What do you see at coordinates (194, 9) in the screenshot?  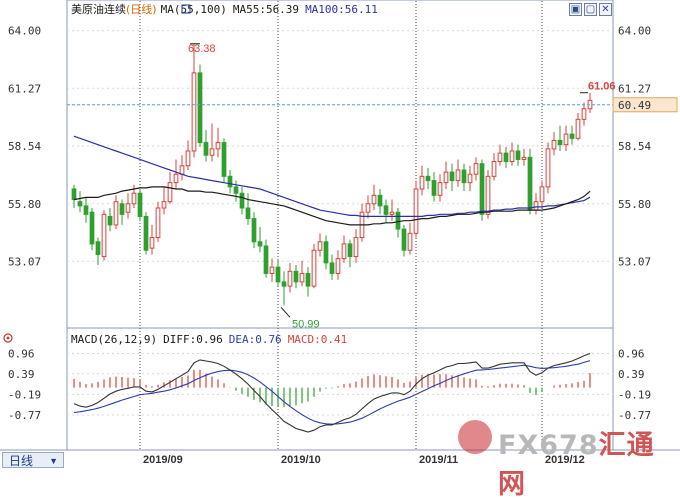 I see `ma-params: MA(55,100)` at bounding box center [194, 9].